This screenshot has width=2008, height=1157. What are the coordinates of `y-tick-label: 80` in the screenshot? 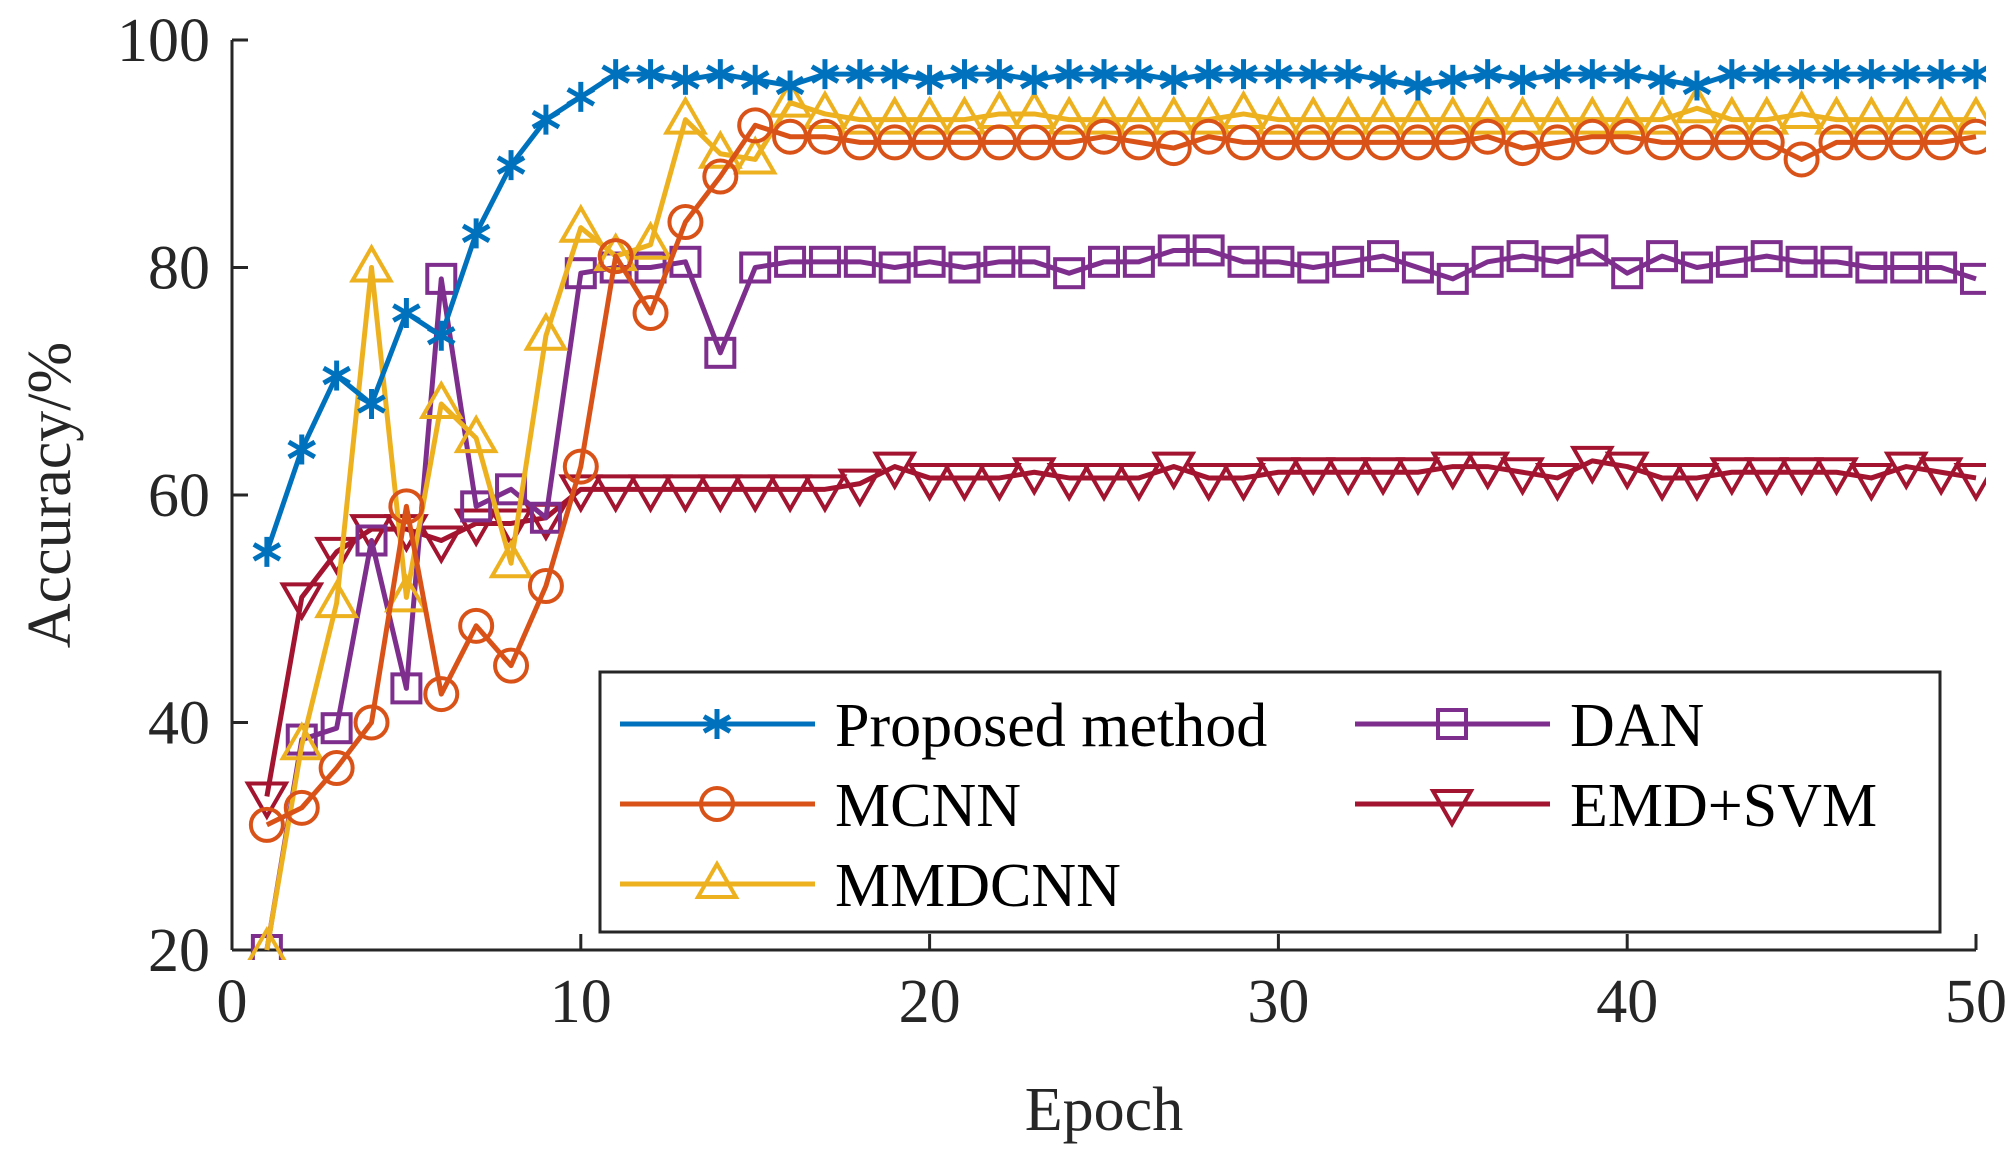 It's located at (179, 269).